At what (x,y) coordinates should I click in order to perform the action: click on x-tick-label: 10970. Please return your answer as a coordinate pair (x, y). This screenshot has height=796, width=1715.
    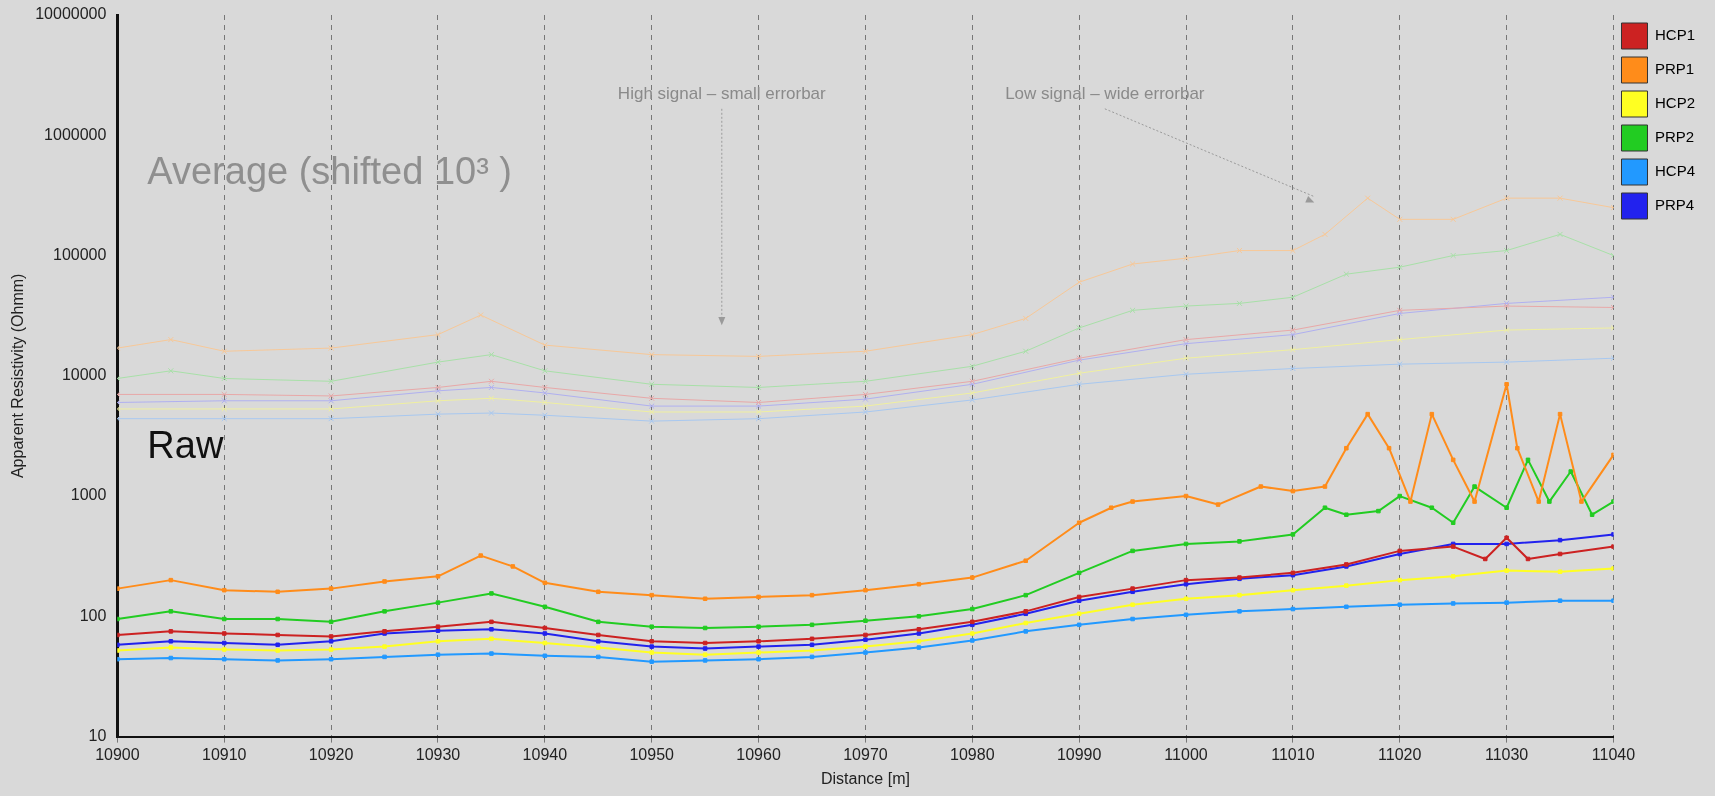
    Looking at the image, I should click on (865, 754).